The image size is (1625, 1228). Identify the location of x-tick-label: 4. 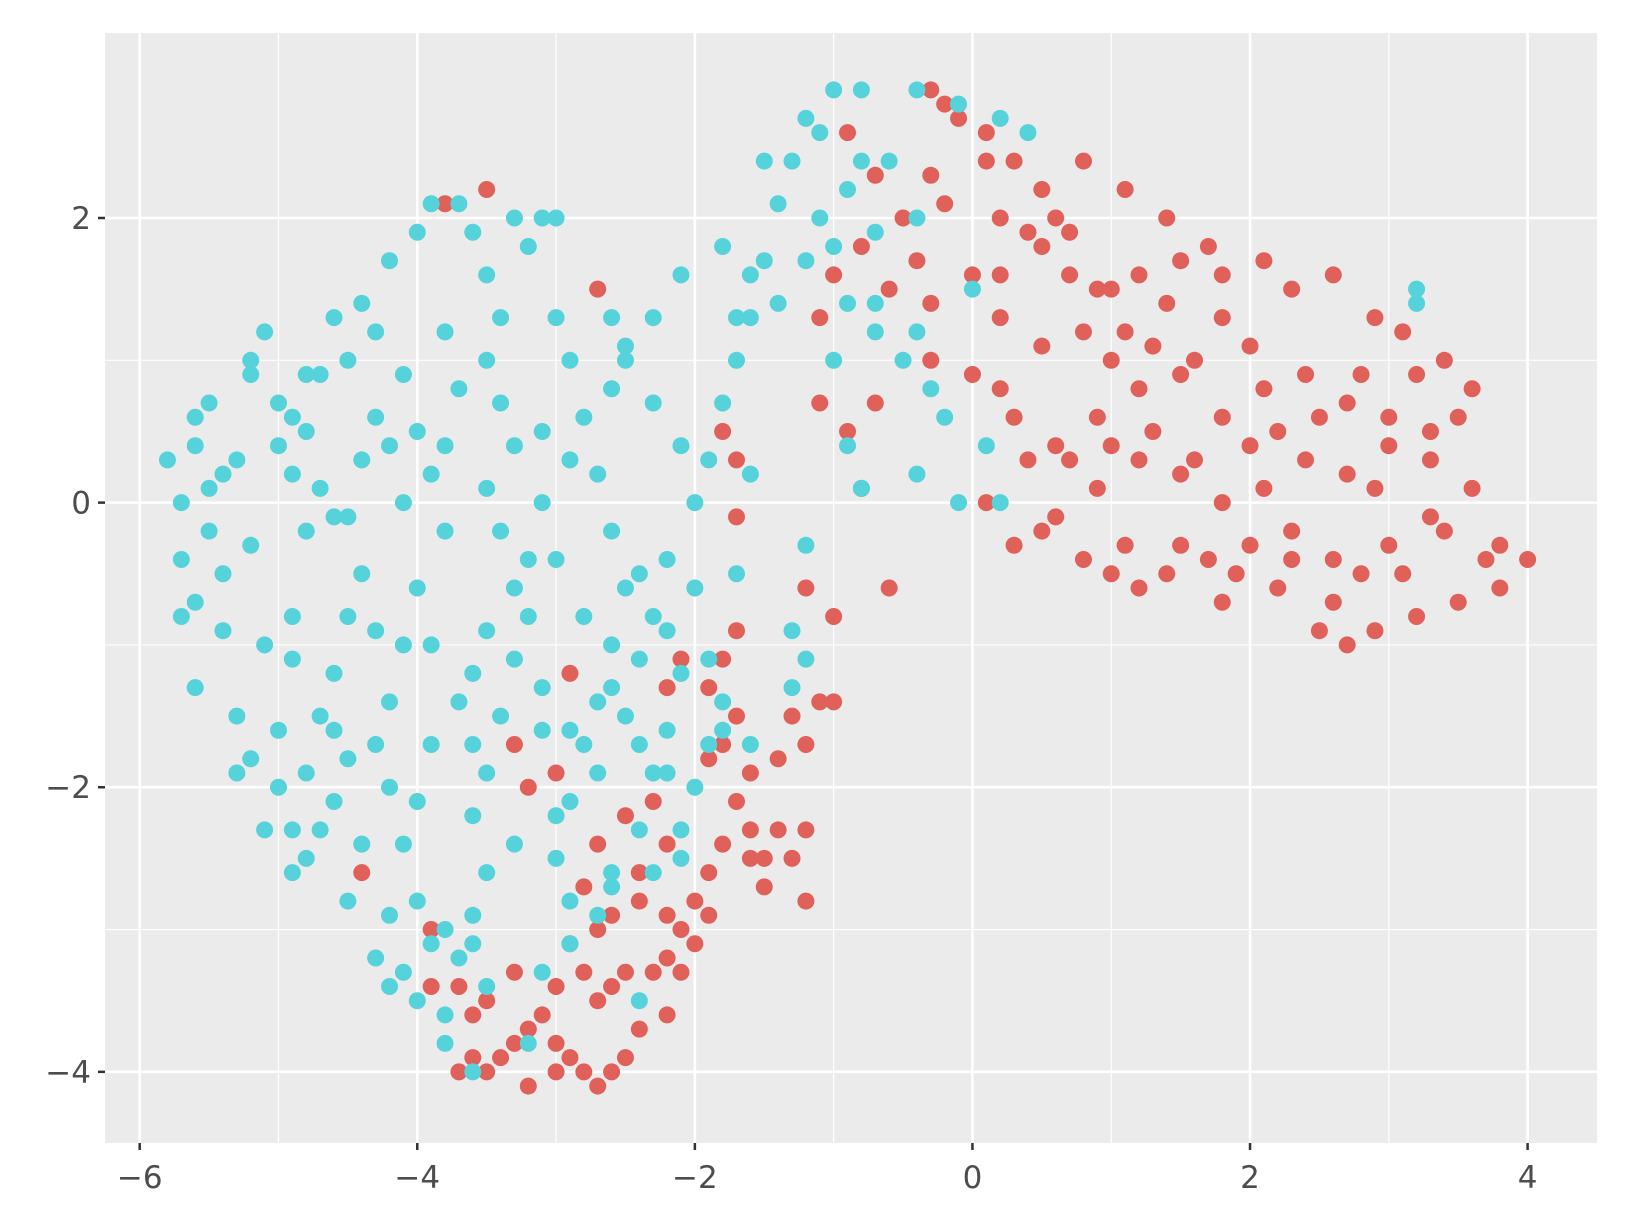
(1528, 1178).